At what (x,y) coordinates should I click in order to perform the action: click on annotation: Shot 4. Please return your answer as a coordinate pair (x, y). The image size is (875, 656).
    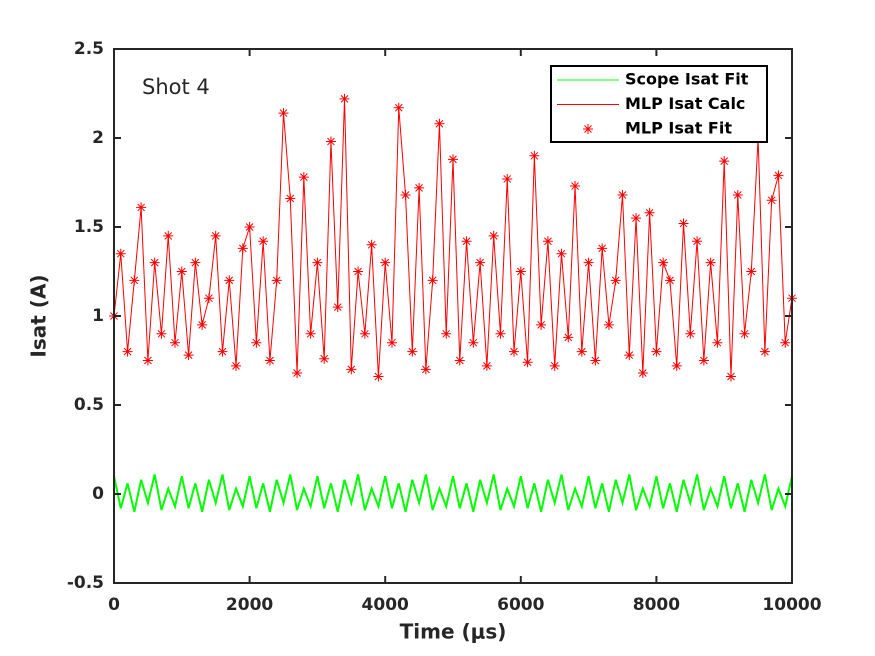
    Looking at the image, I should click on (176, 87).